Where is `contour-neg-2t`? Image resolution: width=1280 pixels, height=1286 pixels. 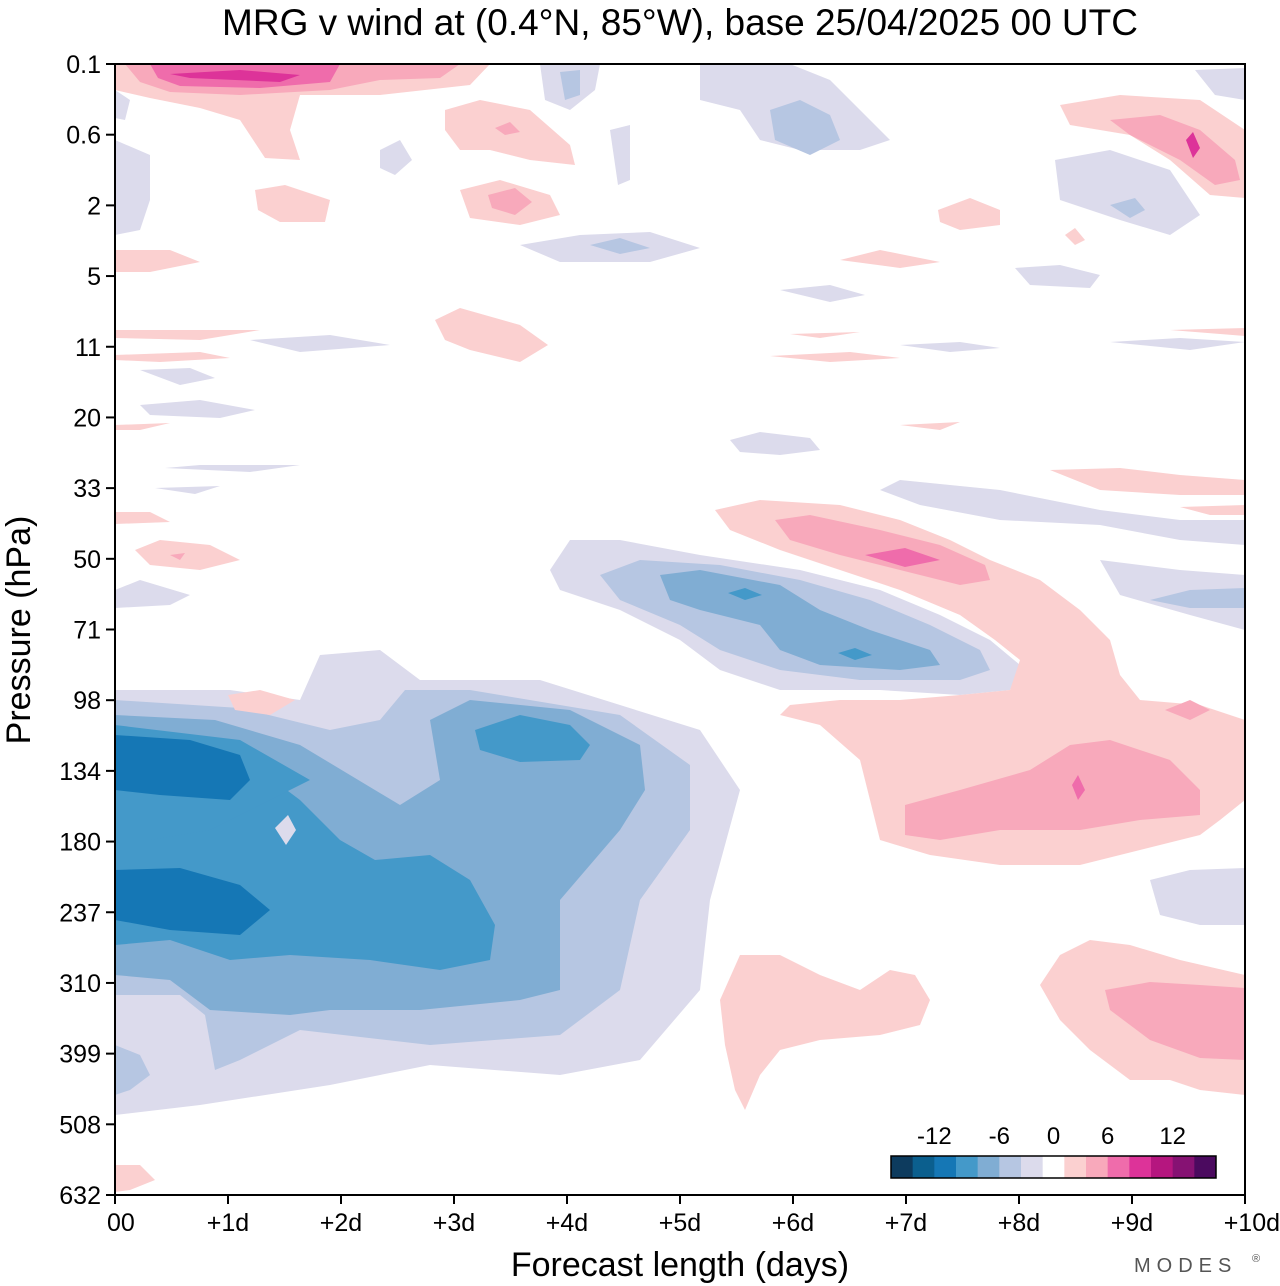 contour-neg-2t is located at coordinates (1177, 344).